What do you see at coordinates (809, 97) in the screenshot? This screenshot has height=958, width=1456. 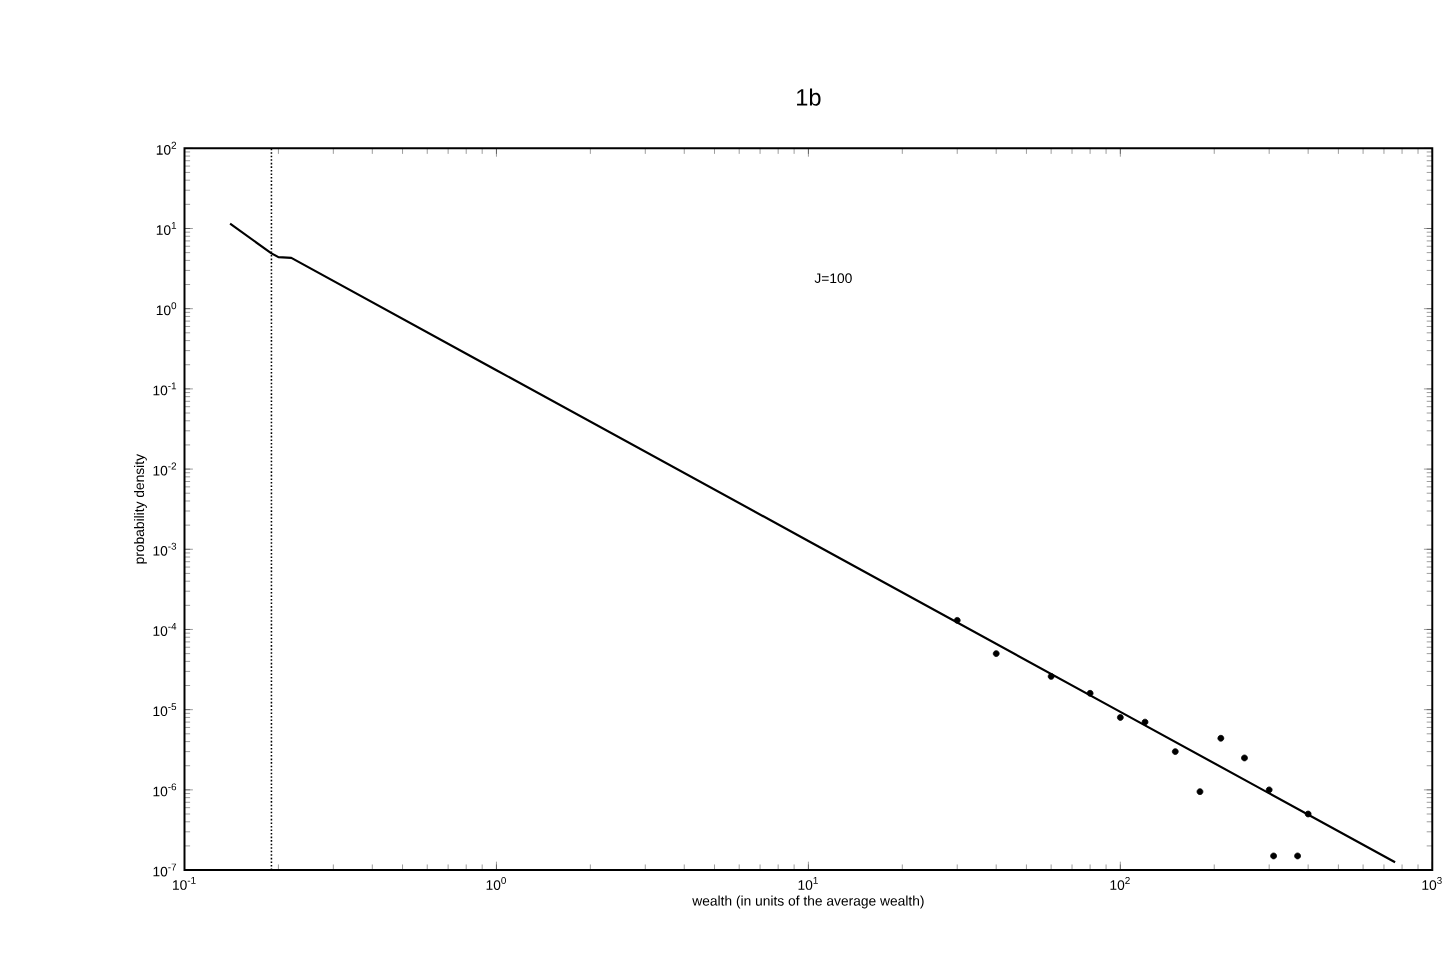 I see `chart-title: 1b` at bounding box center [809, 97].